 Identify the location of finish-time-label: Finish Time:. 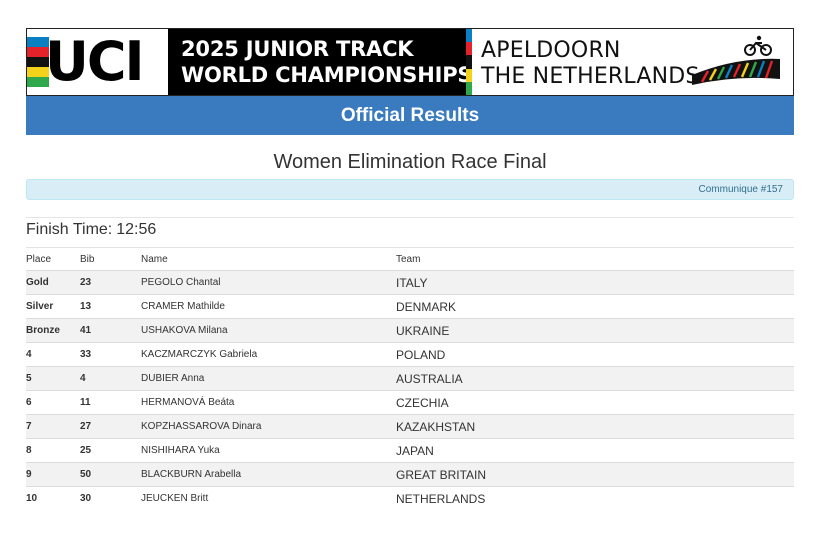
(69, 229).